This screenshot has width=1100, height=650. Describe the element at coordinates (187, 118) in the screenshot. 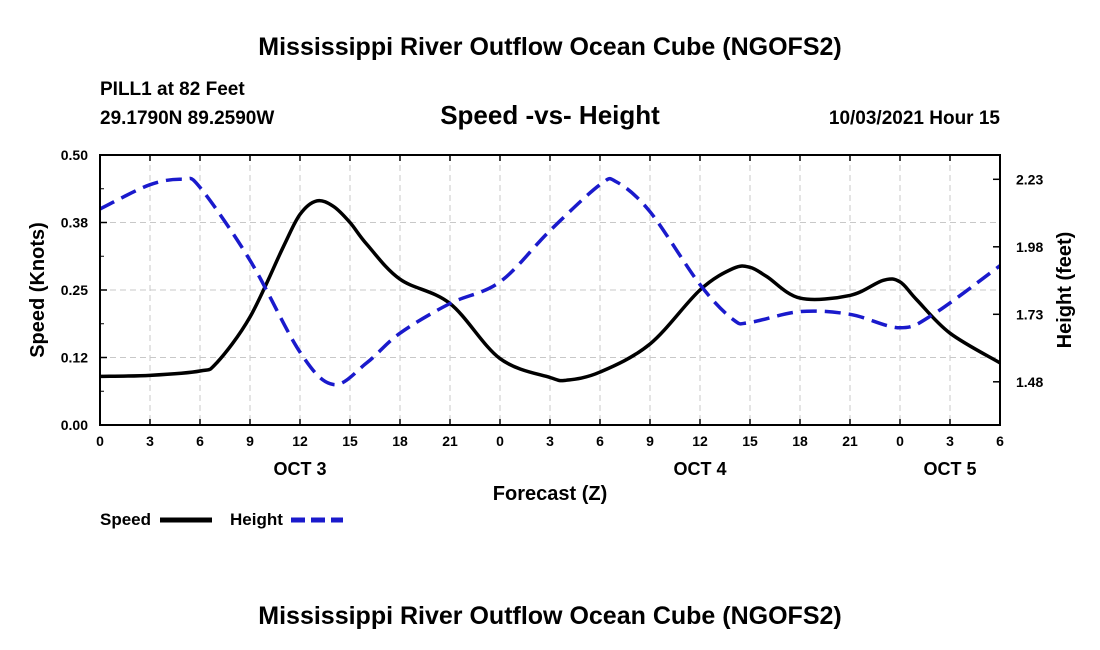

I see `coordinates-label: 29.1790N 89.2590W` at that location.